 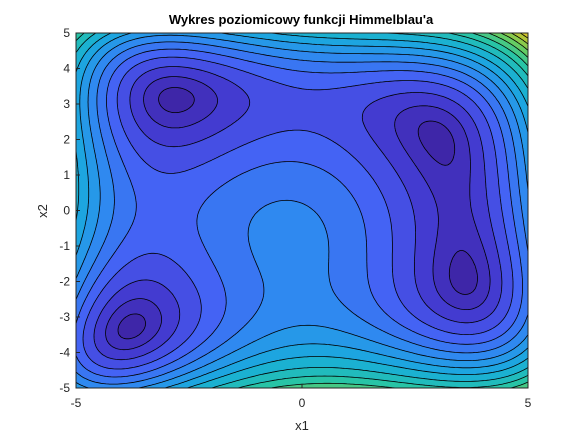 What do you see at coordinates (66, 104) in the screenshot?
I see `y-tick-label: 3` at bounding box center [66, 104].